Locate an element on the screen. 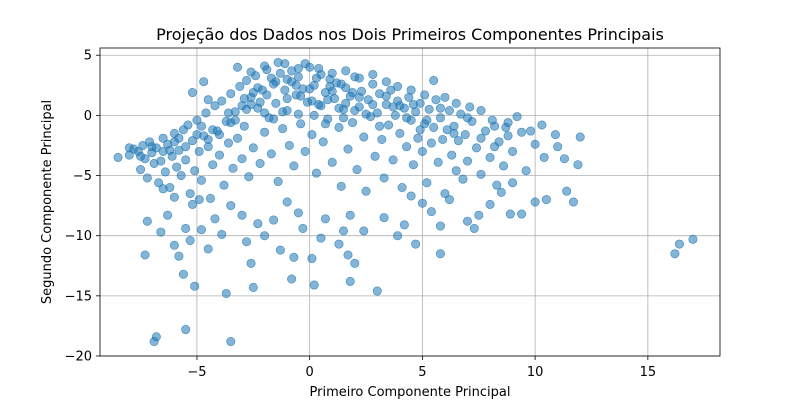  x-tick-label: 15 is located at coordinates (648, 372).